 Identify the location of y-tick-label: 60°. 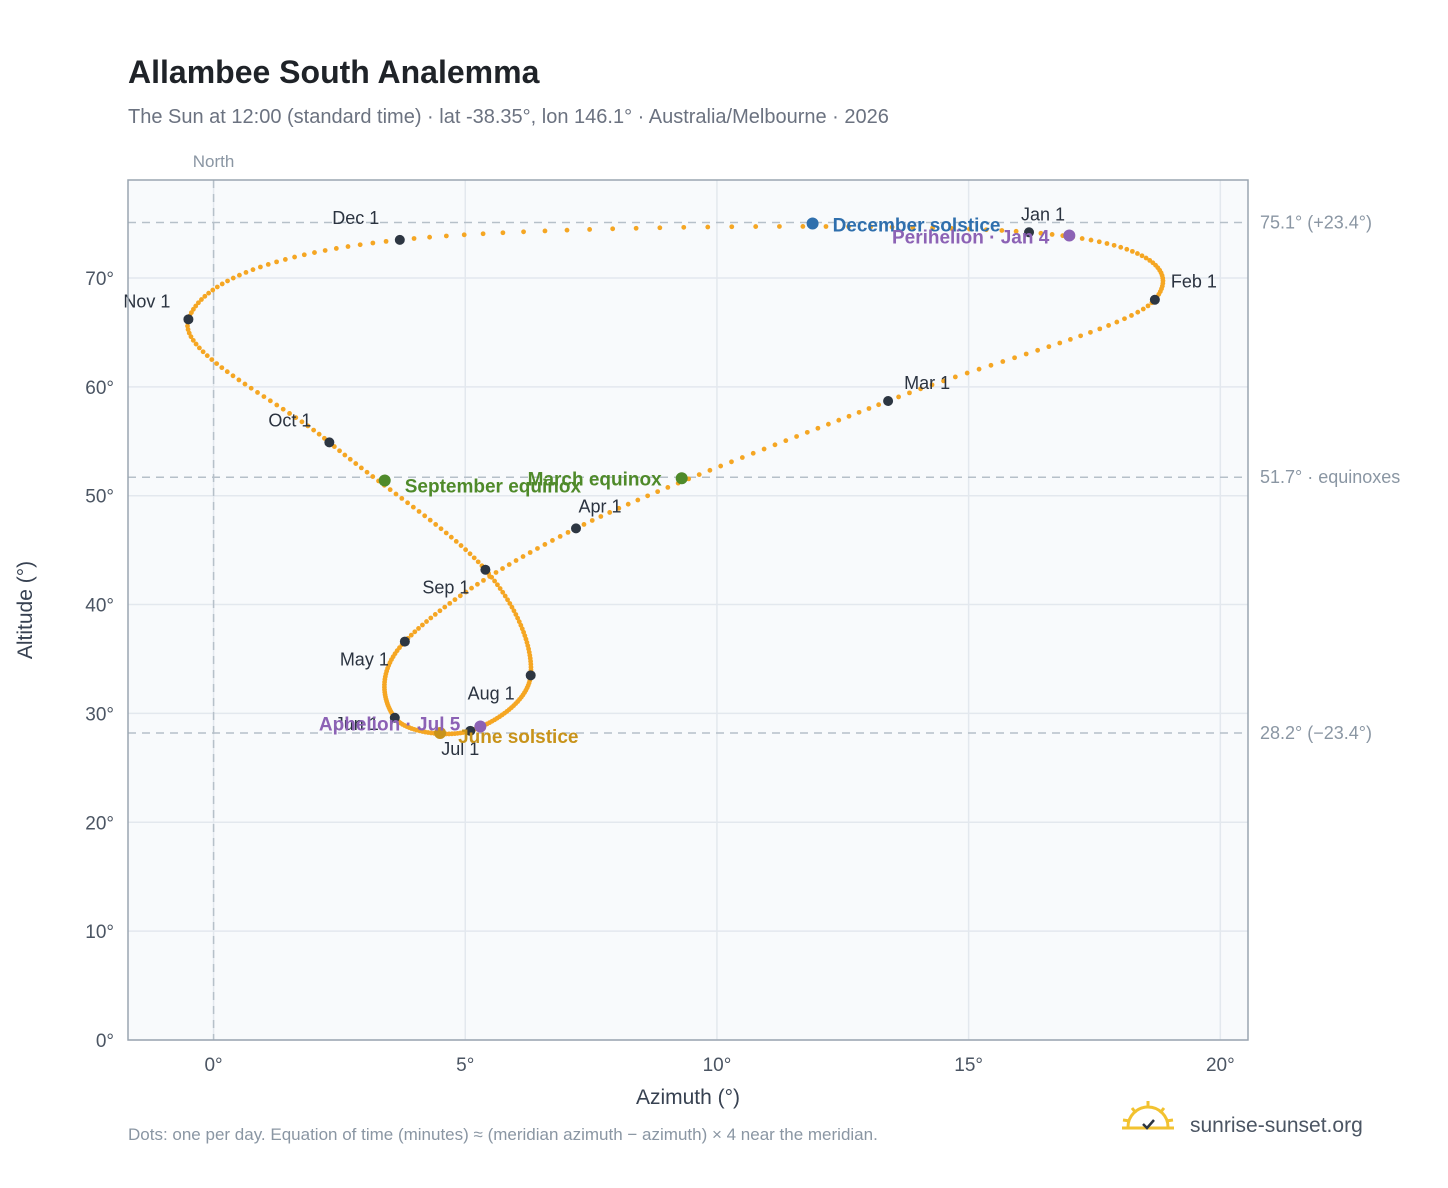
(99, 388).